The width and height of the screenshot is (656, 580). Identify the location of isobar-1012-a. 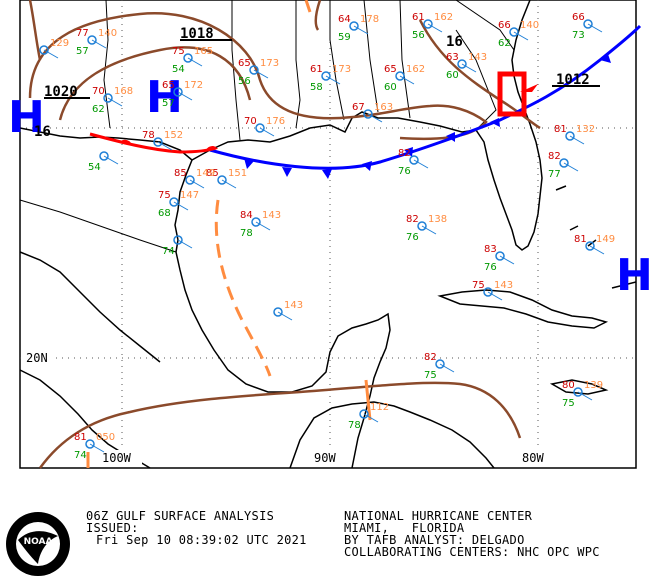
(479, 74).